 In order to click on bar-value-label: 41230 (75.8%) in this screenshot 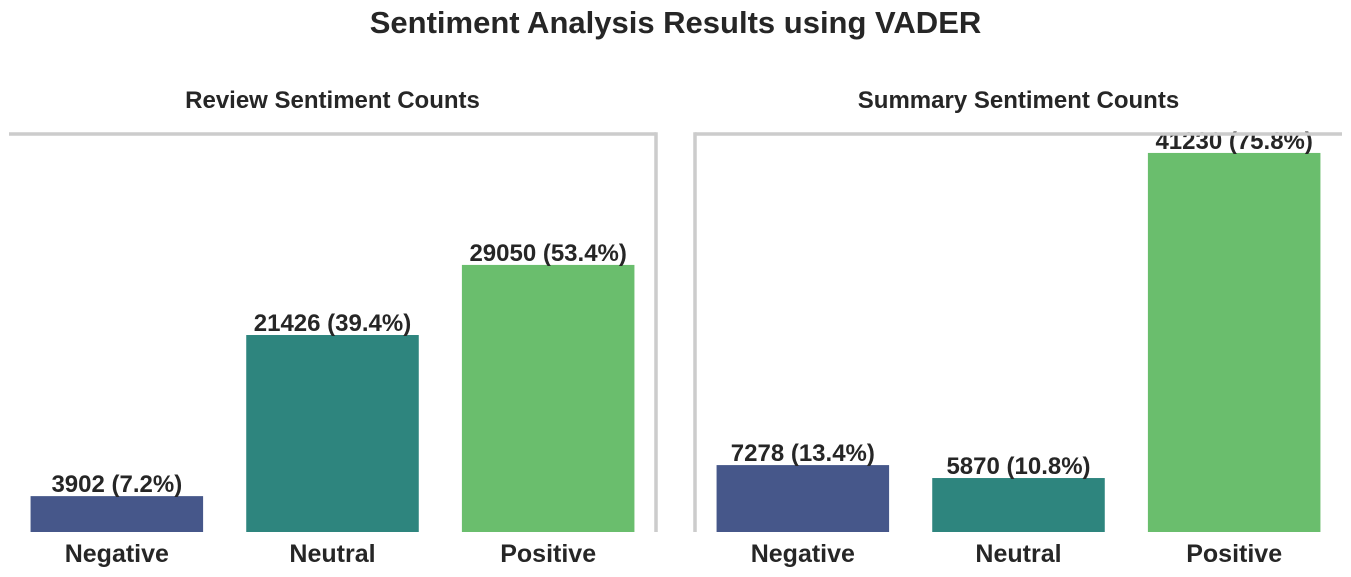, I will do `click(1233, 141)`.